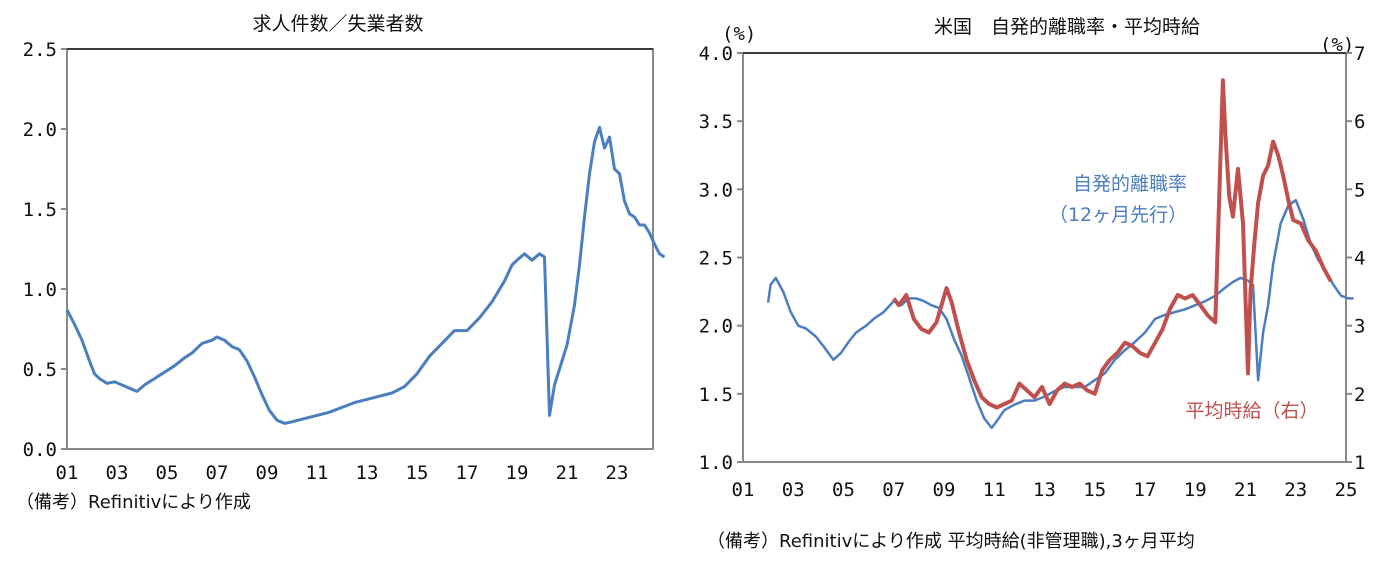  What do you see at coordinates (337, 24) in the screenshot?
I see `left-chart-title: 求人件数／失業者数` at bounding box center [337, 24].